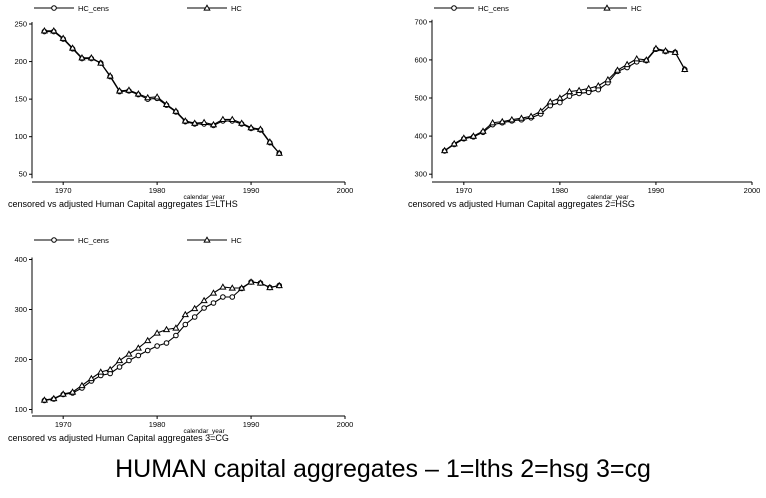 The height and width of the screenshot is (498, 766). I want to click on y-tick-label: 700, so click(420, 21).